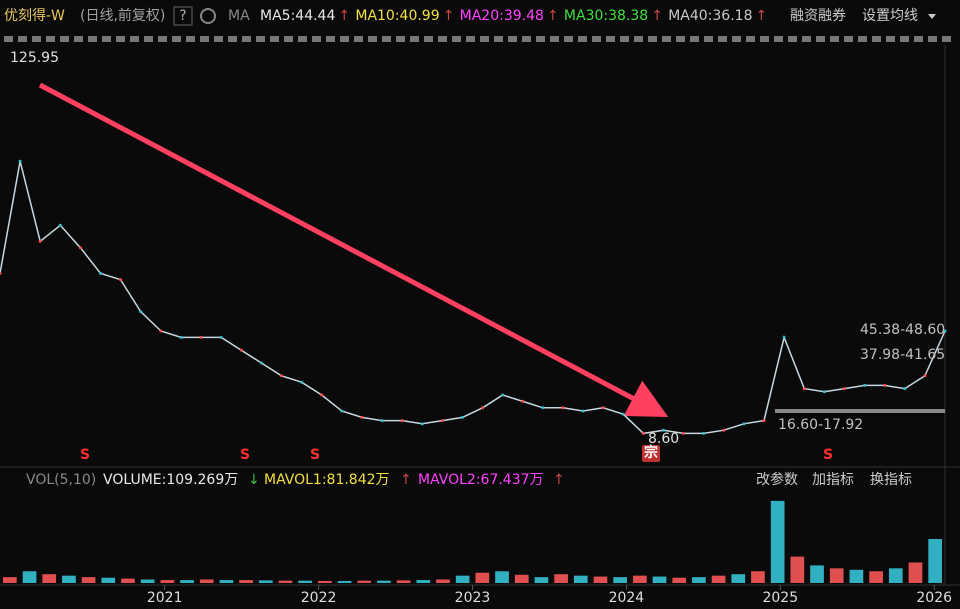 This screenshot has height=609, width=960. What do you see at coordinates (627, 598) in the screenshot?
I see `x-tick-label: 2024` at bounding box center [627, 598].